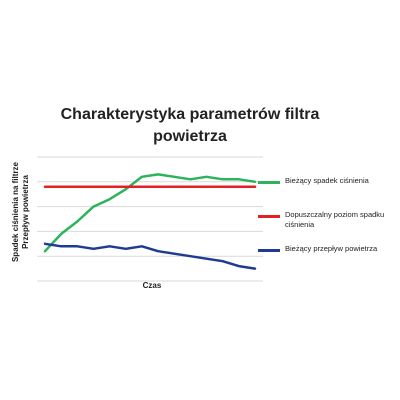  I want to click on series-layer, so click(150, 221).